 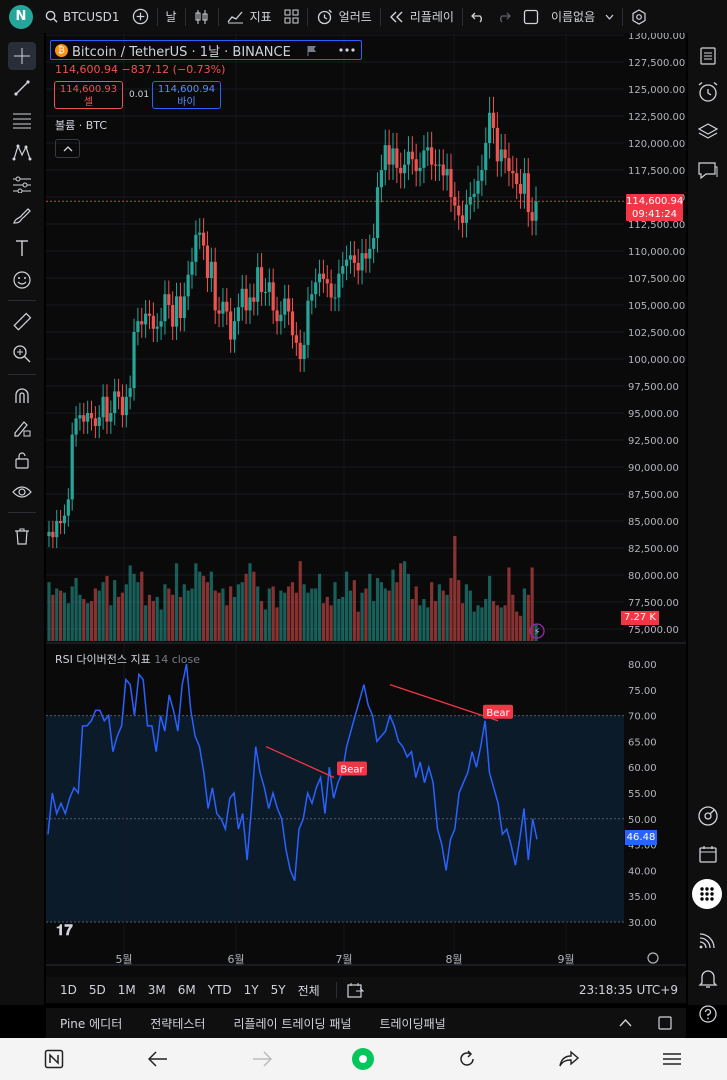 I want to click on chart-type-button, so click(x=202, y=16).